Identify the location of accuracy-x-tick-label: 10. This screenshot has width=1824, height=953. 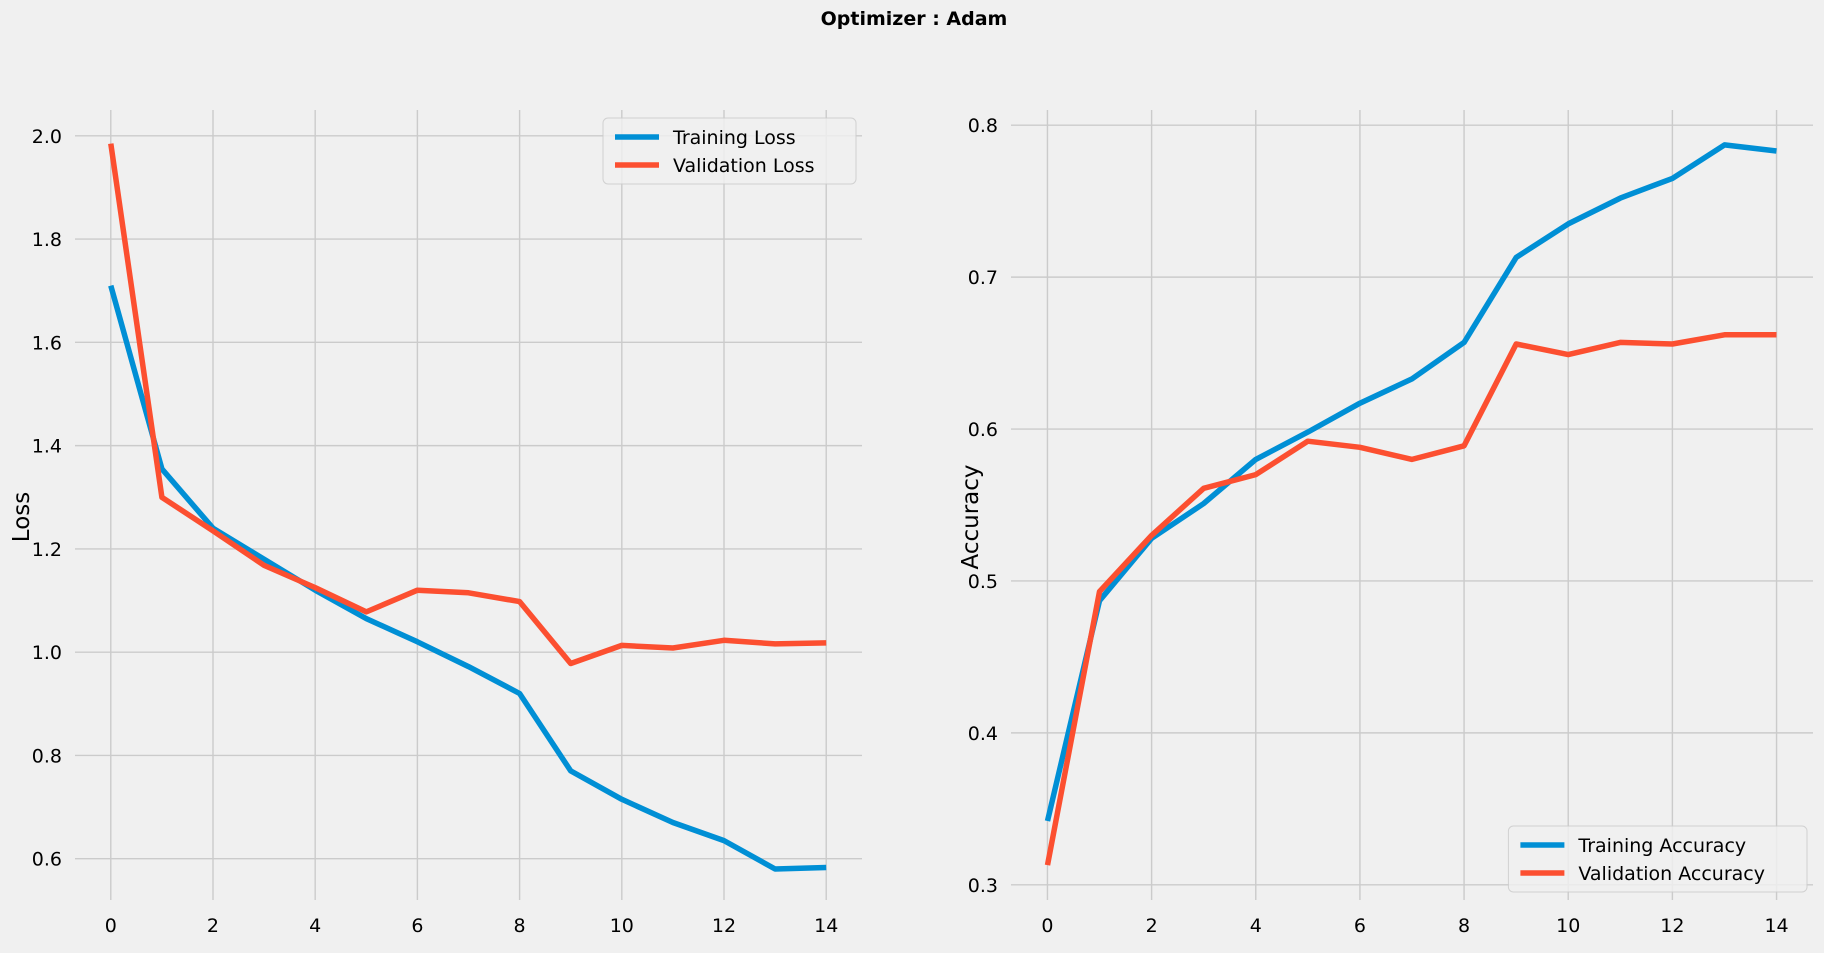
(1568, 926).